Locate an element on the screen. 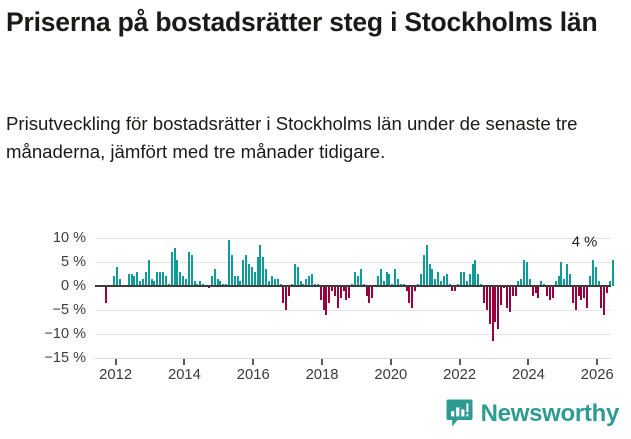  y-axis-tick-label: −5 % is located at coordinates (69, 309).